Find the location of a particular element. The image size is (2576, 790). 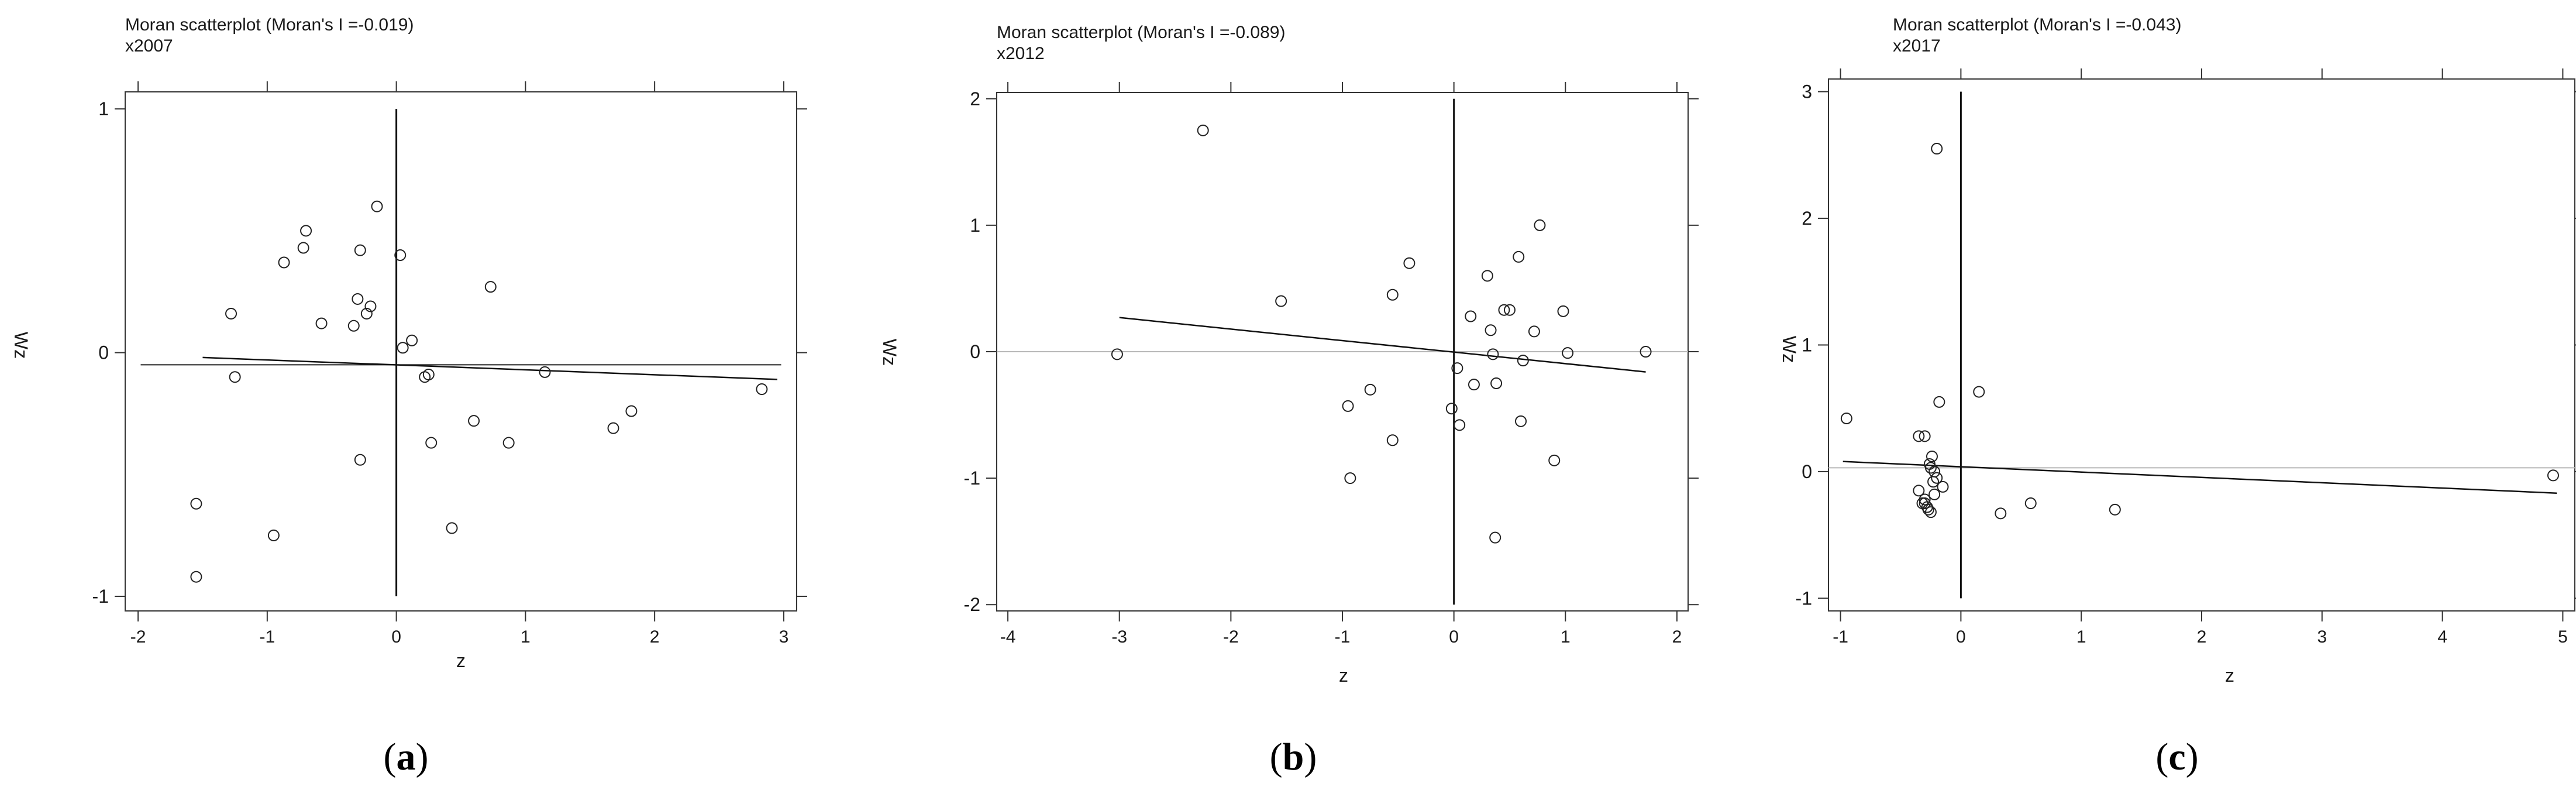

x-tick-label: -4 is located at coordinates (1008, 637).